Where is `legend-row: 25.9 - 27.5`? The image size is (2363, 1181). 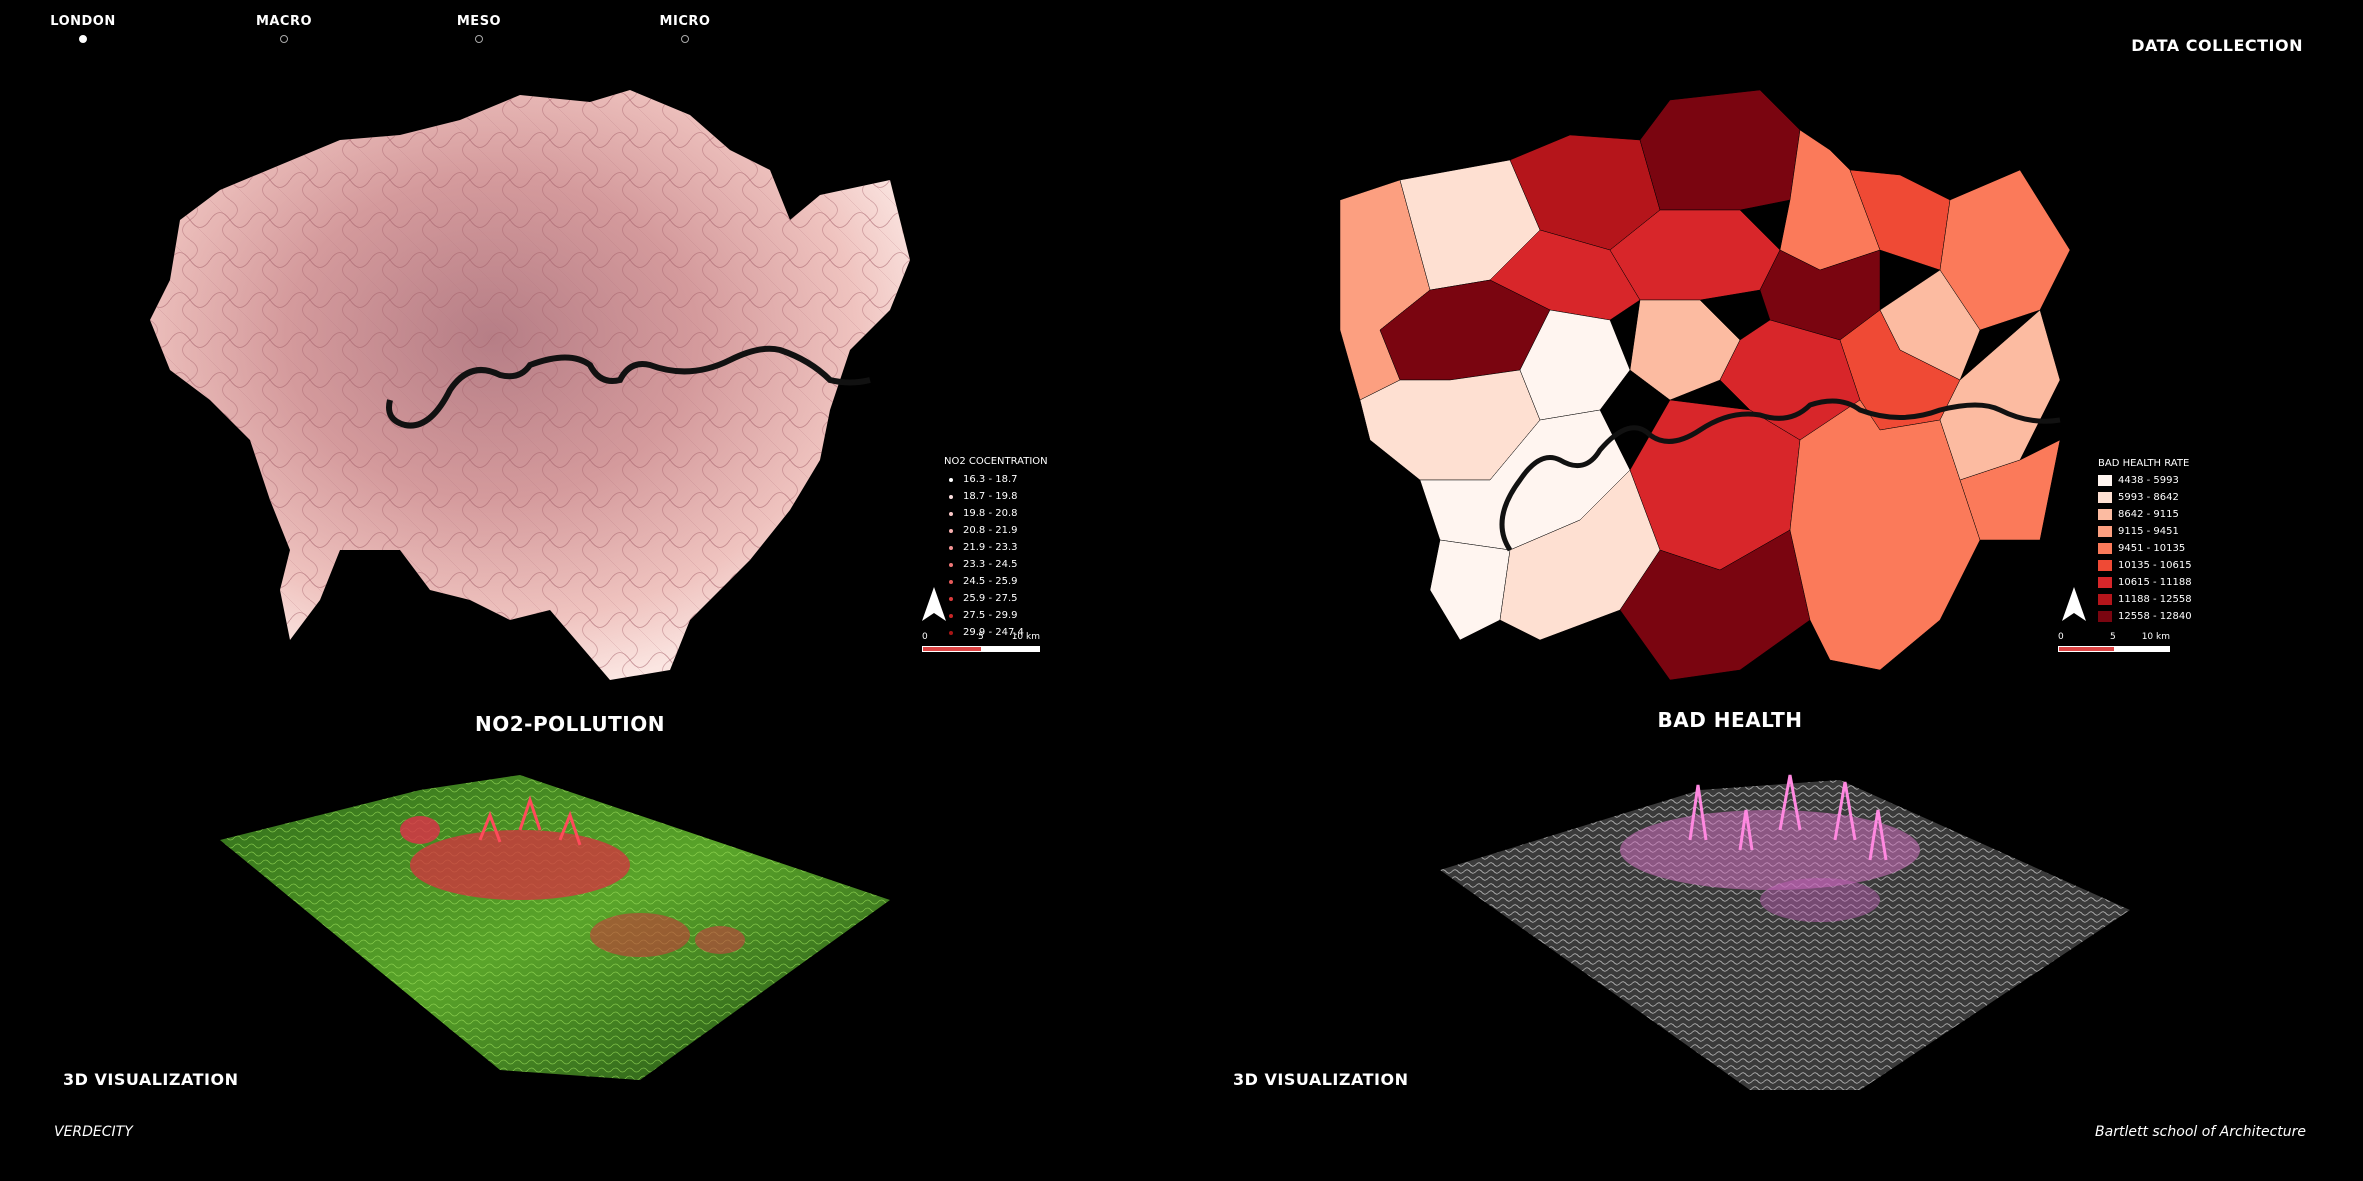
legend-row: 25.9 - 27.5 is located at coordinates (996, 598).